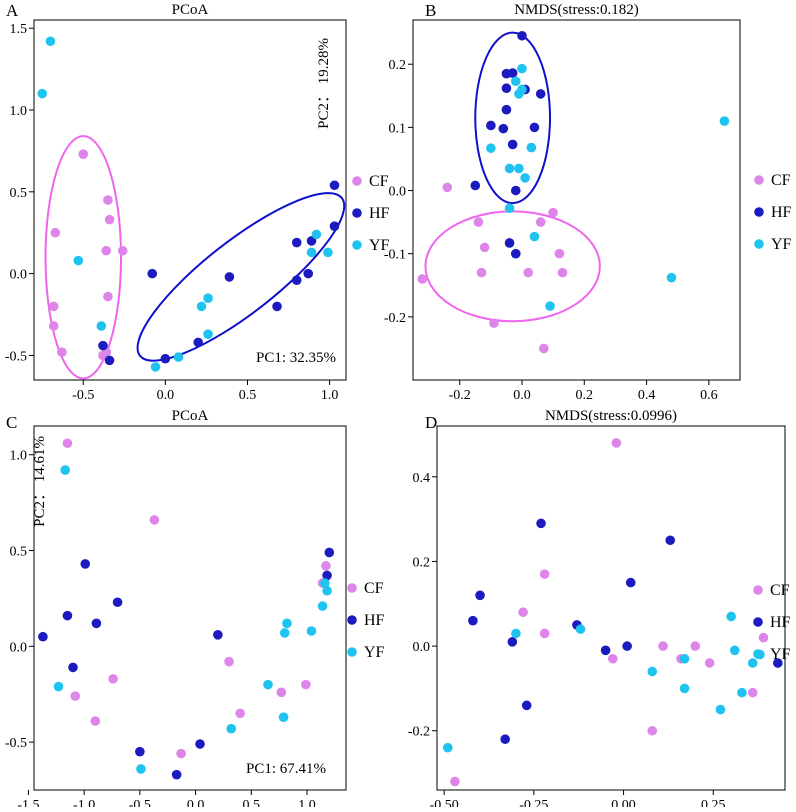 This screenshot has width=796, height=812. What do you see at coordinates (28, 802) in the screenshot?
I see `x-tick-label: -1.5` at bounding box center [28, 802].